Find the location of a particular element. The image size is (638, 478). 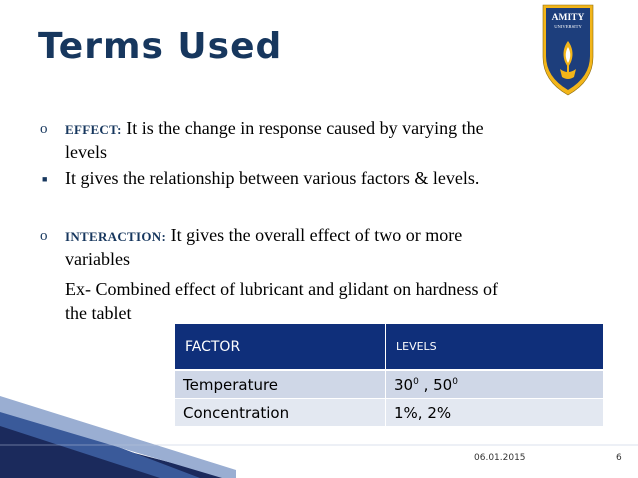

level-value: 50 is located at coordinates (443, 384).